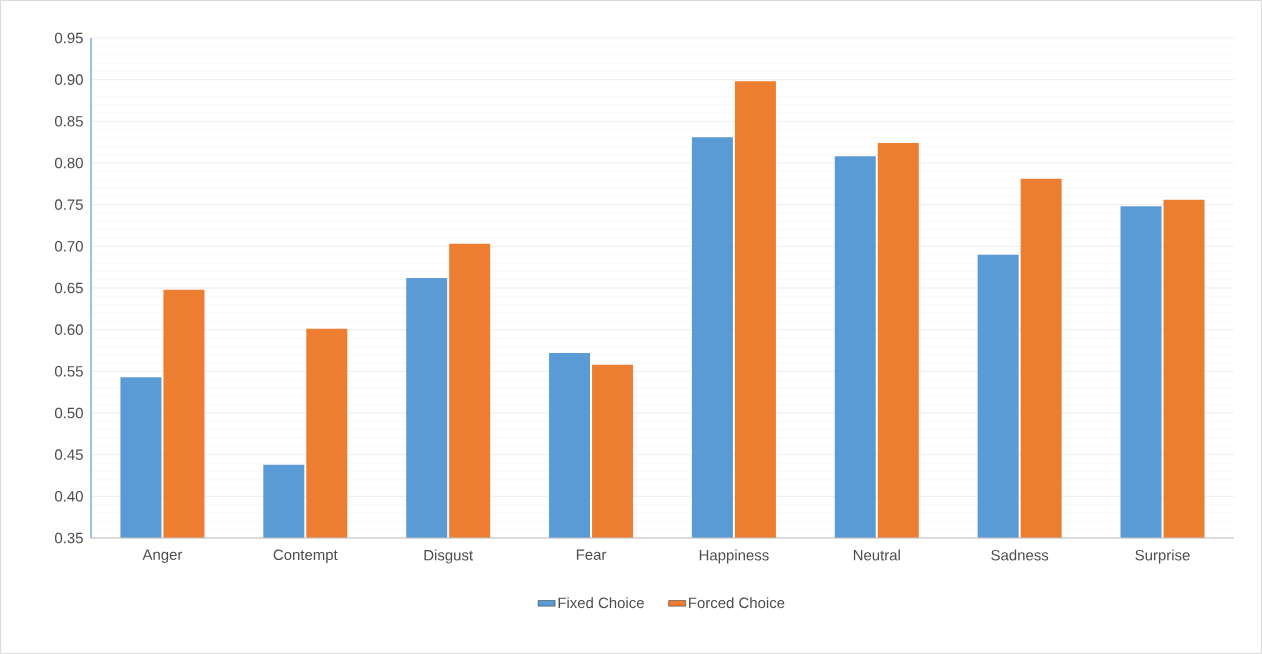 The image size is (1262, 654). Describe the element at coordinates (162, 556) in the screenshot. I see `x-tick-label: Anger` at that location.